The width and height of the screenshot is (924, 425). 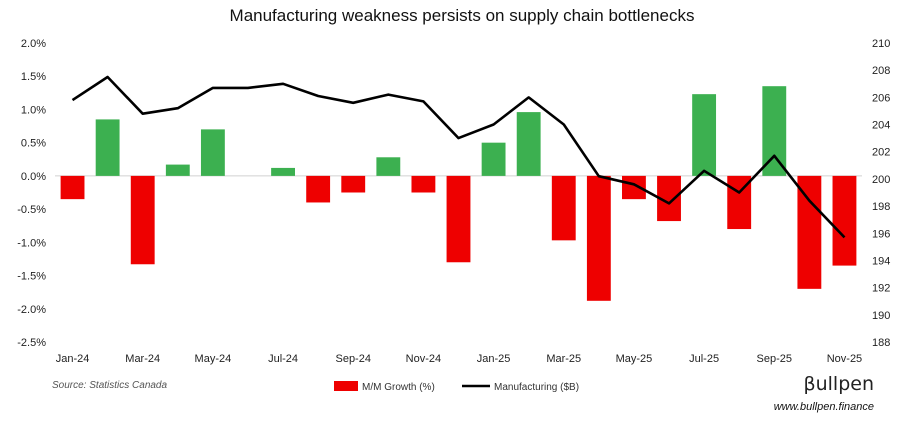 What do you see at coordinates (31, 277) in the screenshot?
I see `left-y-tick-label: -1.5%` at bounding box center [31, 277].